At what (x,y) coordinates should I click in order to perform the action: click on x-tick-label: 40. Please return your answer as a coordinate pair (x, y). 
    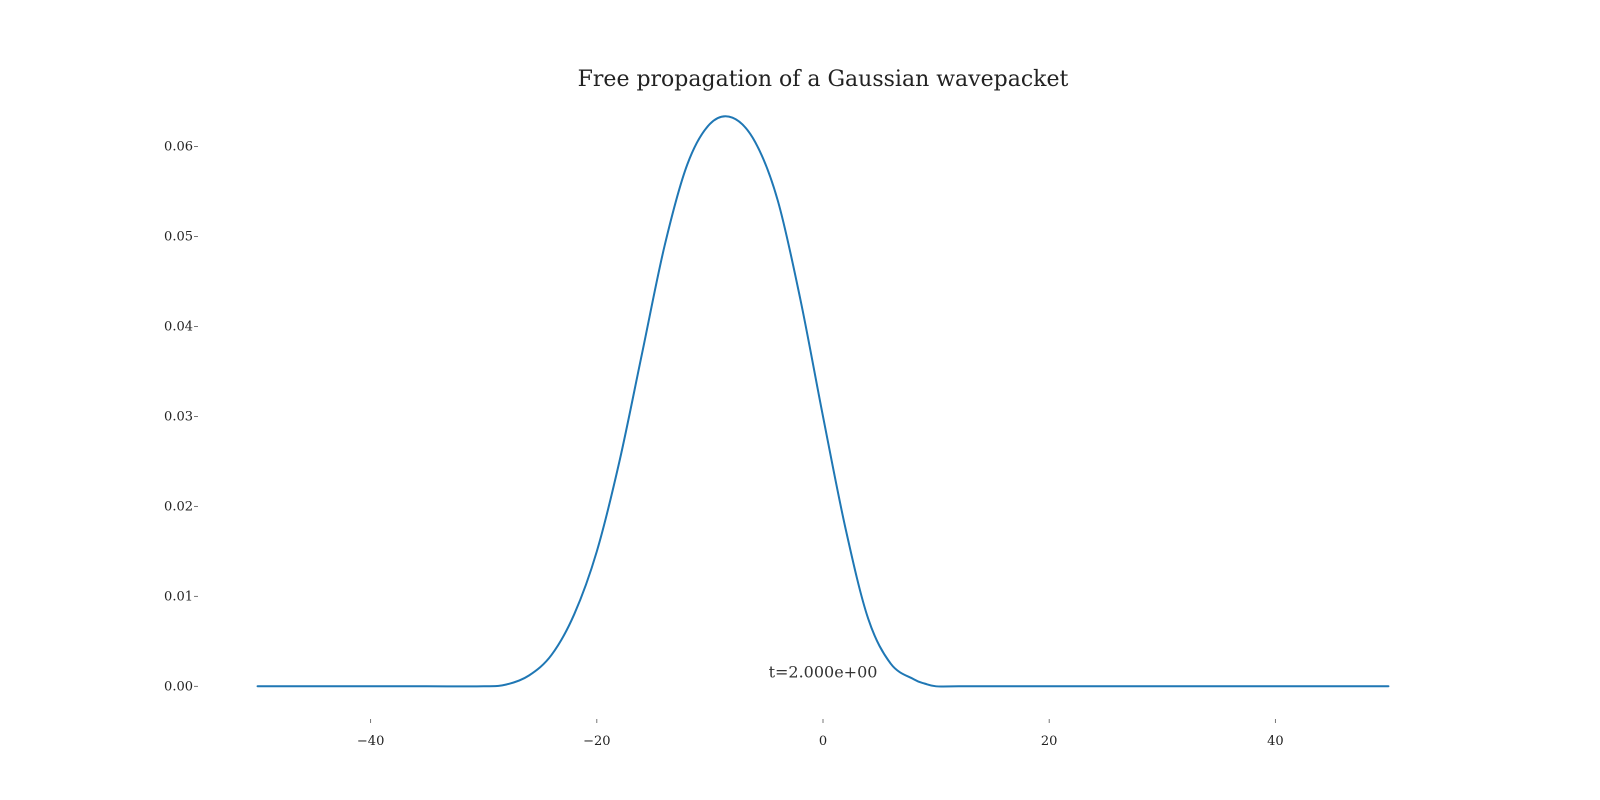
    Looking at the image, I should click on (1275, 741).